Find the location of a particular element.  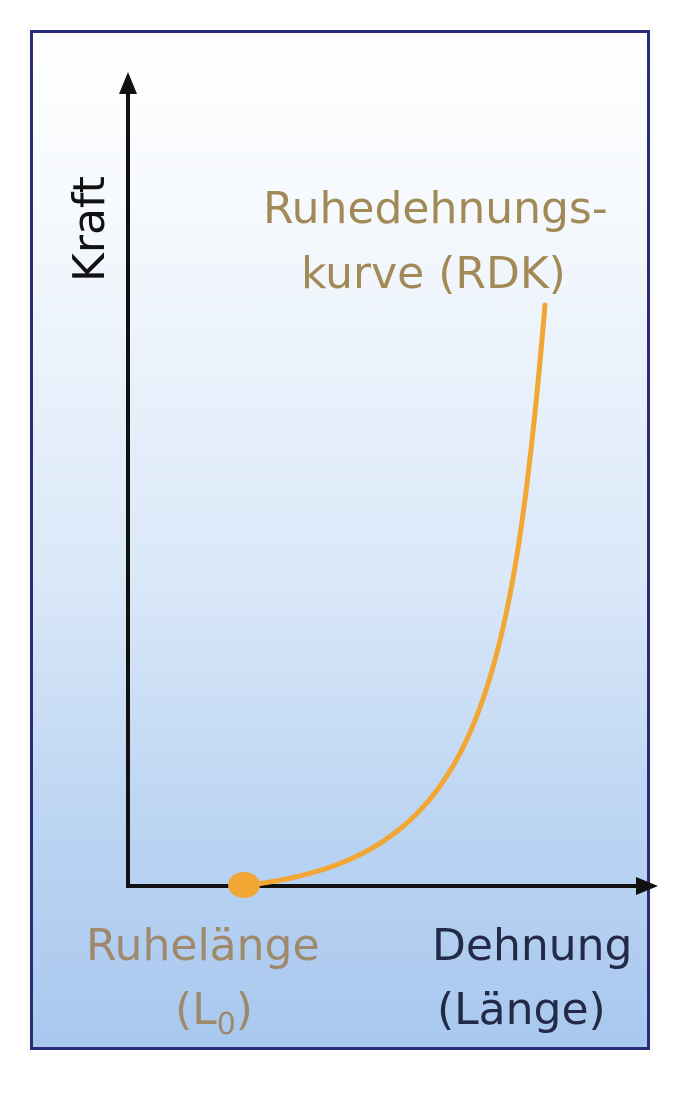

x-axis-label-line1: Dehnung is located at coordinates (532, 945).